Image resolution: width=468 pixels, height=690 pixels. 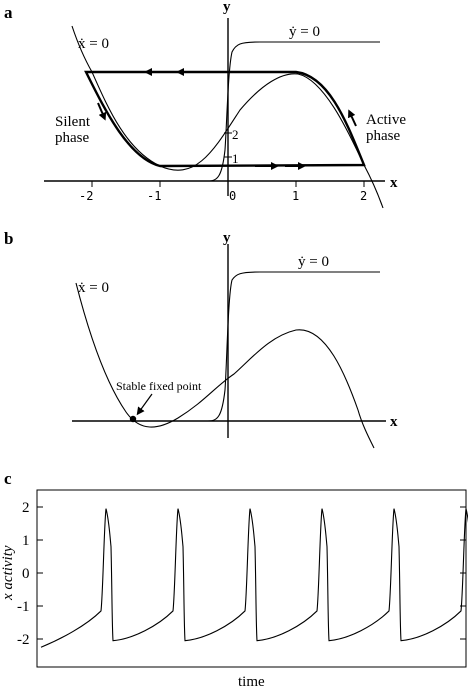 What do you see at coordinates (251, 682) in the screenshot?
I see `panel-c-xlabel: time` at bounding box center [251, 682].